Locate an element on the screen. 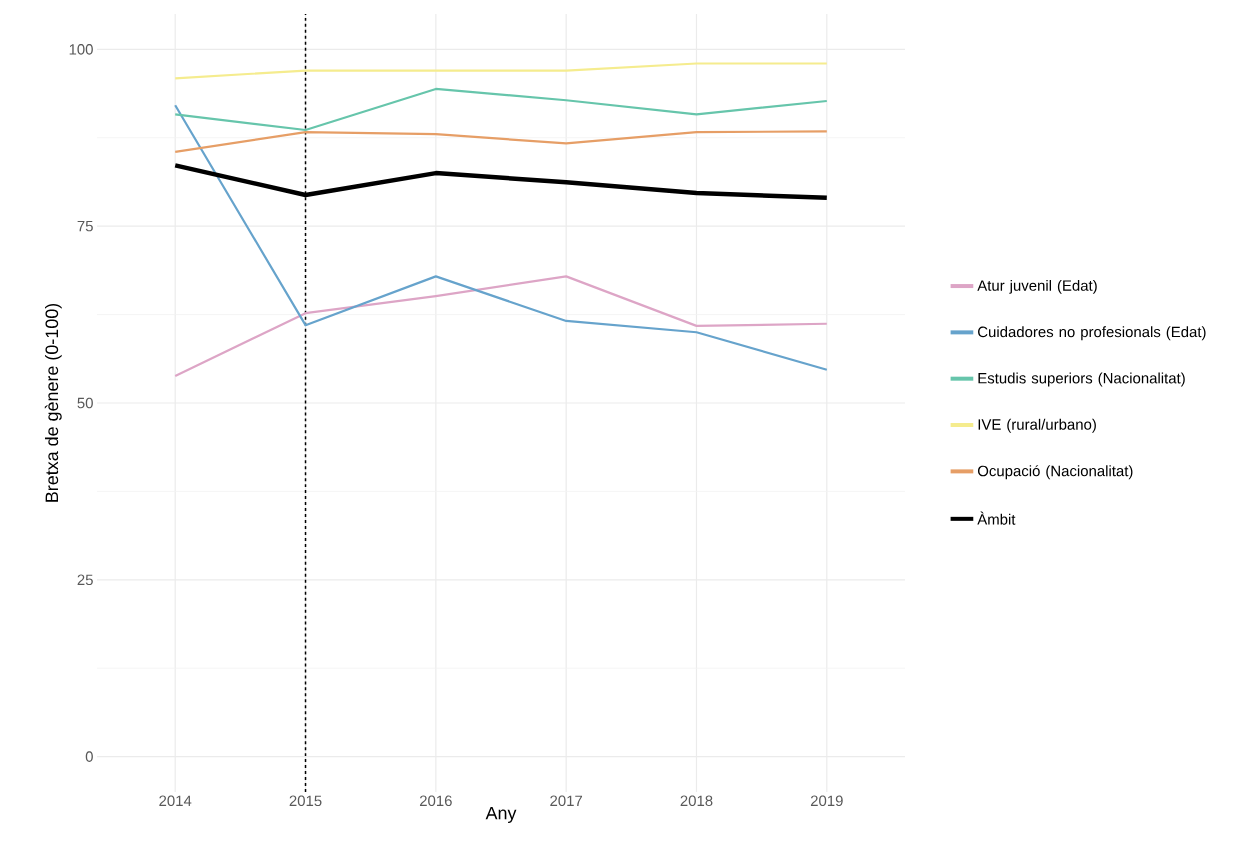 This screenshot has width=1259, height=859. y-tick-label: 50 is located at coordinates (85, 403).